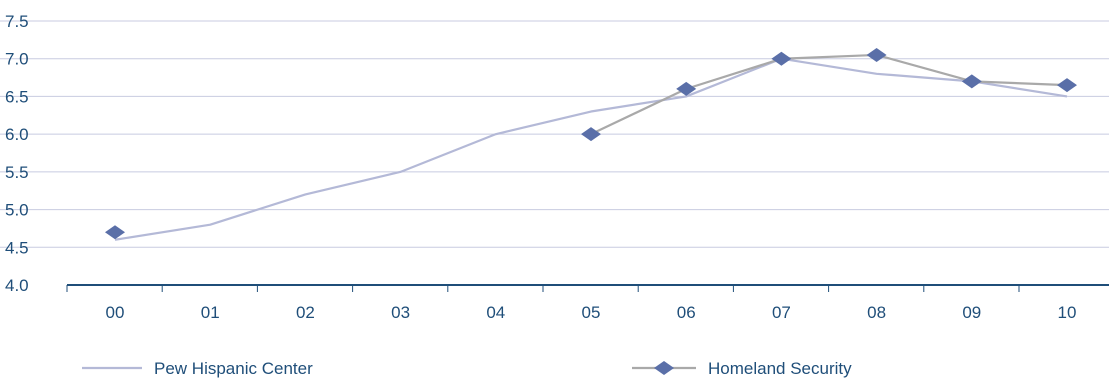 Image resolution: width=1109 pixels, height=387 pixels. What do you see at coordinates (1067, 312) in the screenshot?
I see `x-tick-label: 10` at bounding box center [1067, 312].